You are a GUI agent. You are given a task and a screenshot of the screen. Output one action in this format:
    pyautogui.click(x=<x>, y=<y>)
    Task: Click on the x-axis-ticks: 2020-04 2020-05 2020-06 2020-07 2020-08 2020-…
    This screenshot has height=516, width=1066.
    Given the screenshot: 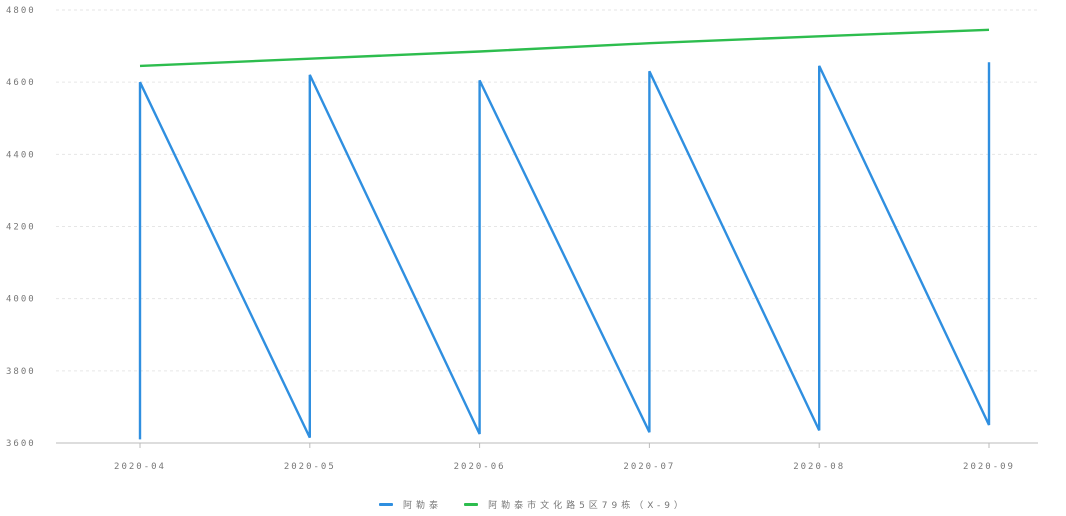 What is the action you would take?
    pyautogui.click(x=564, y=457)
    